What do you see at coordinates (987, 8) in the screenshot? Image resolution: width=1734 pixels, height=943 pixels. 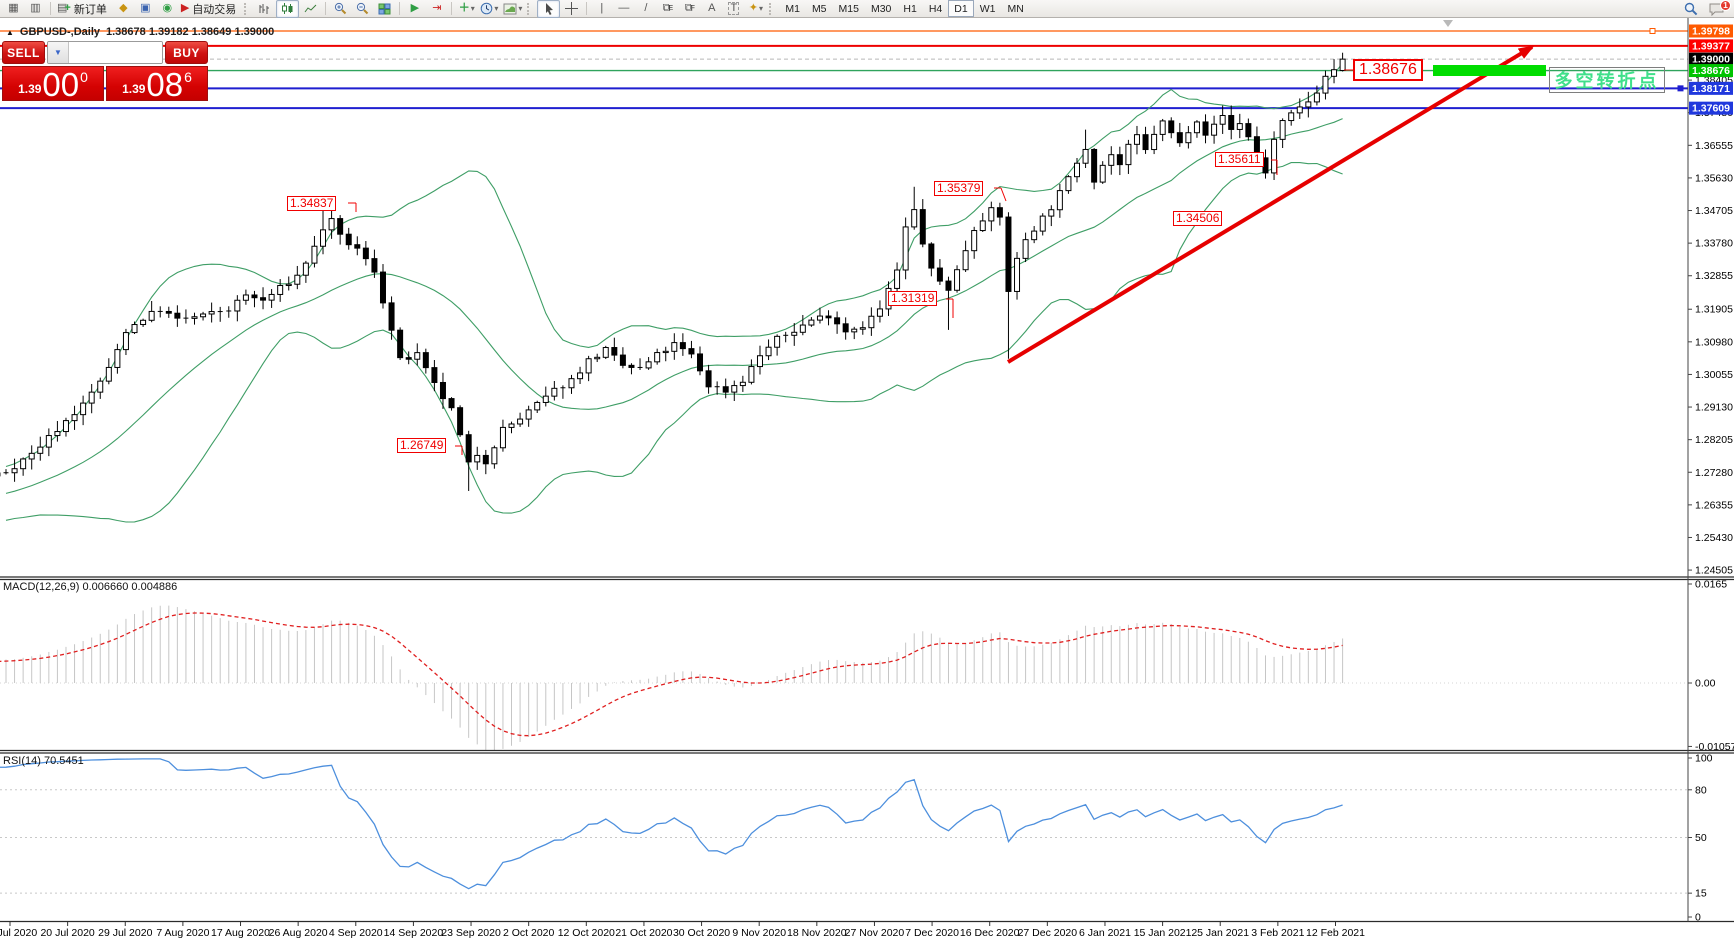 I see `timeframe-button-W1: W1` at bounding box center [987, 8].